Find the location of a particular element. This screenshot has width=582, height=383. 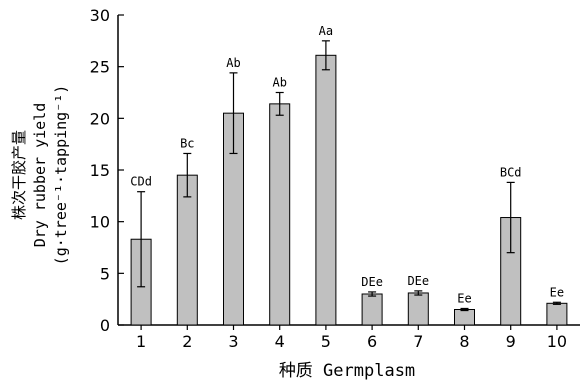

significance-label: Aa is located at coordinates (326, 31).